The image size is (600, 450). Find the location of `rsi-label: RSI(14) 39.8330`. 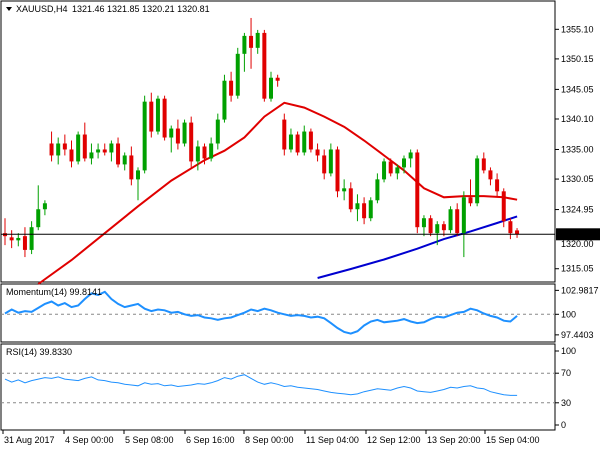

rsi-label: RSI(14) 39.8330 is located at coordinates (39, 352).